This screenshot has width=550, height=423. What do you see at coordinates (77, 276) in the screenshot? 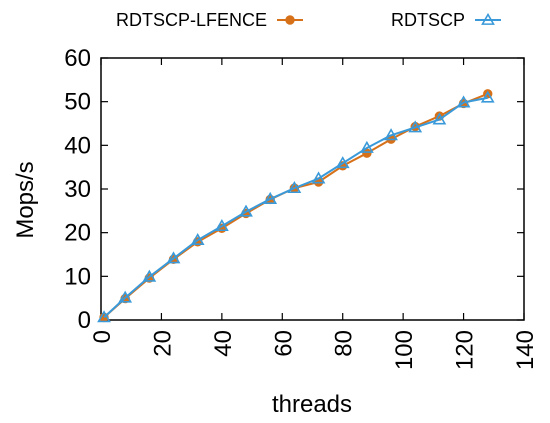
I see `y-tick-label: 10` at bounding box center [77, 276].